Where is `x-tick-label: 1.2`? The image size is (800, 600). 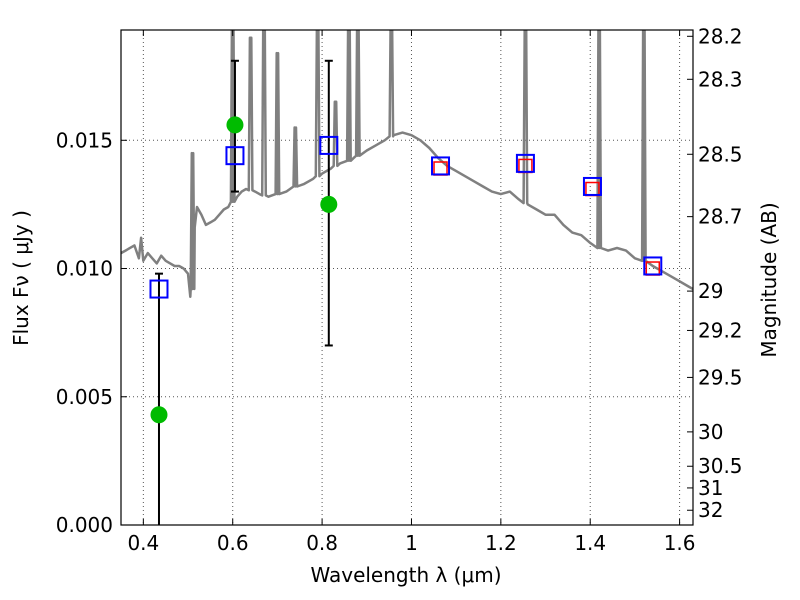 x-tick-label: 1.2 is located at coordinates (501, 543).